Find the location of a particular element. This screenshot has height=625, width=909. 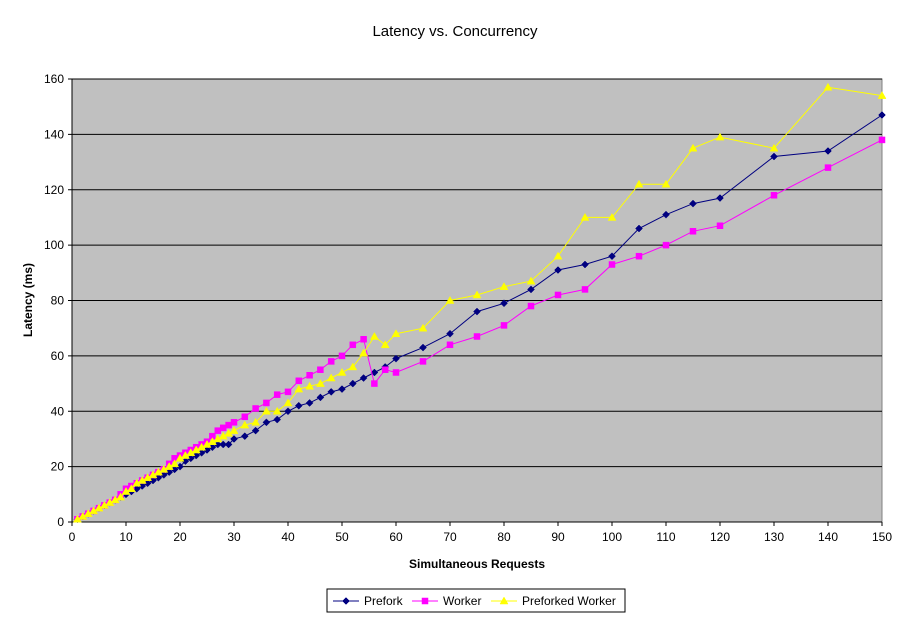

y-tick-label: 120 is located at coordinates (54, 190).